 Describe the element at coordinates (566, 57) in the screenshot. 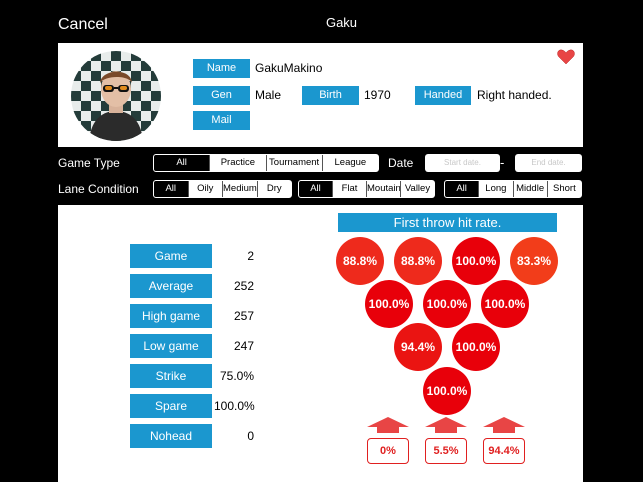

I see `heart-icon` at that location.